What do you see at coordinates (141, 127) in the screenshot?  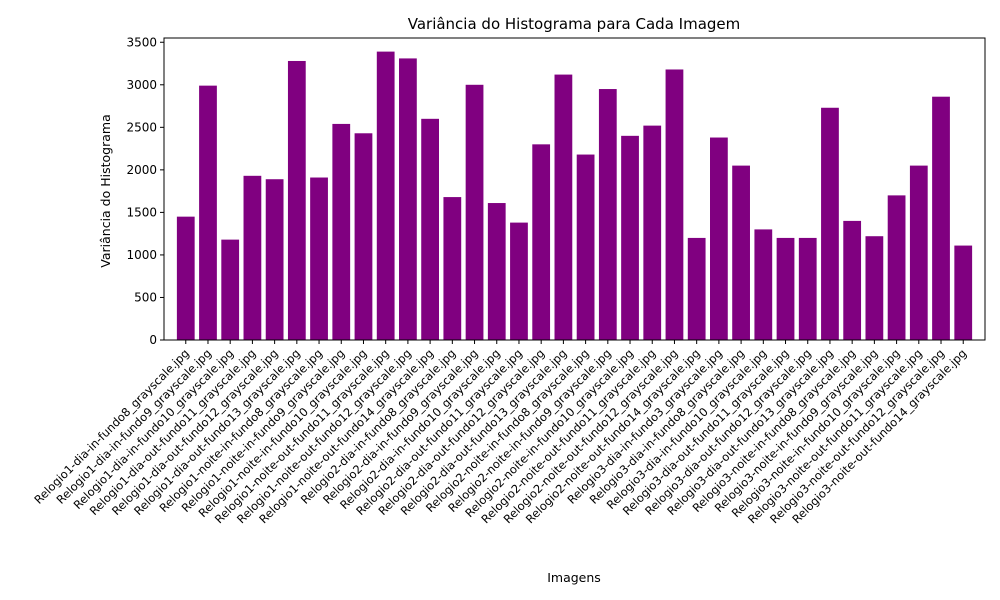 I see `y-tick-label: 2500` at bounding box center [141, 127].